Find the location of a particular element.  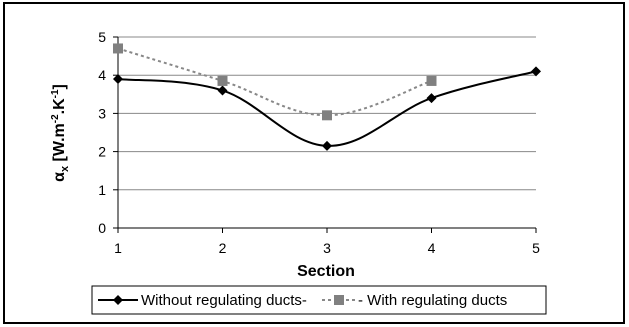

y-tick-label: 2 is located at coordinates (102, 152).